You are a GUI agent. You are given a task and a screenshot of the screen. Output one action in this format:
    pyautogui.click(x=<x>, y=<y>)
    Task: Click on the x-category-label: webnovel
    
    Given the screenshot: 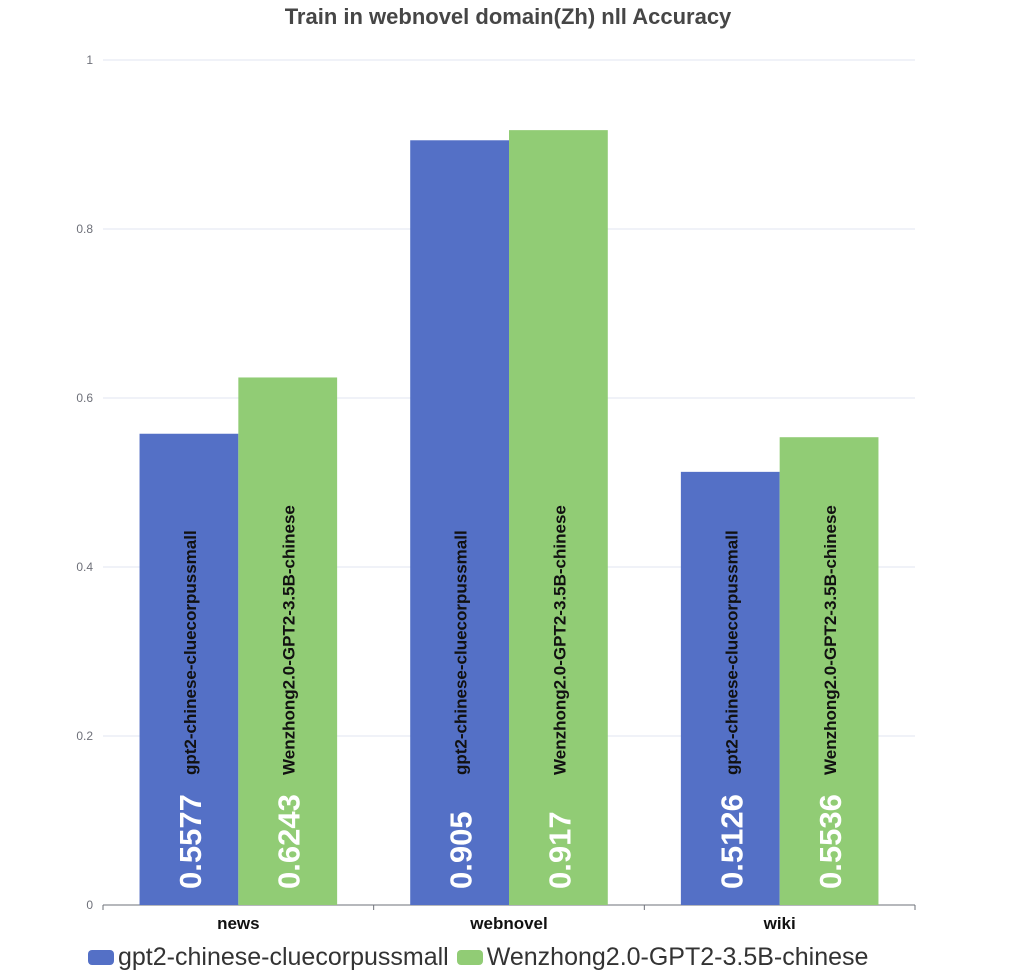 What is the action you would take?
    pyautogui.click(x=508, y=923)
    